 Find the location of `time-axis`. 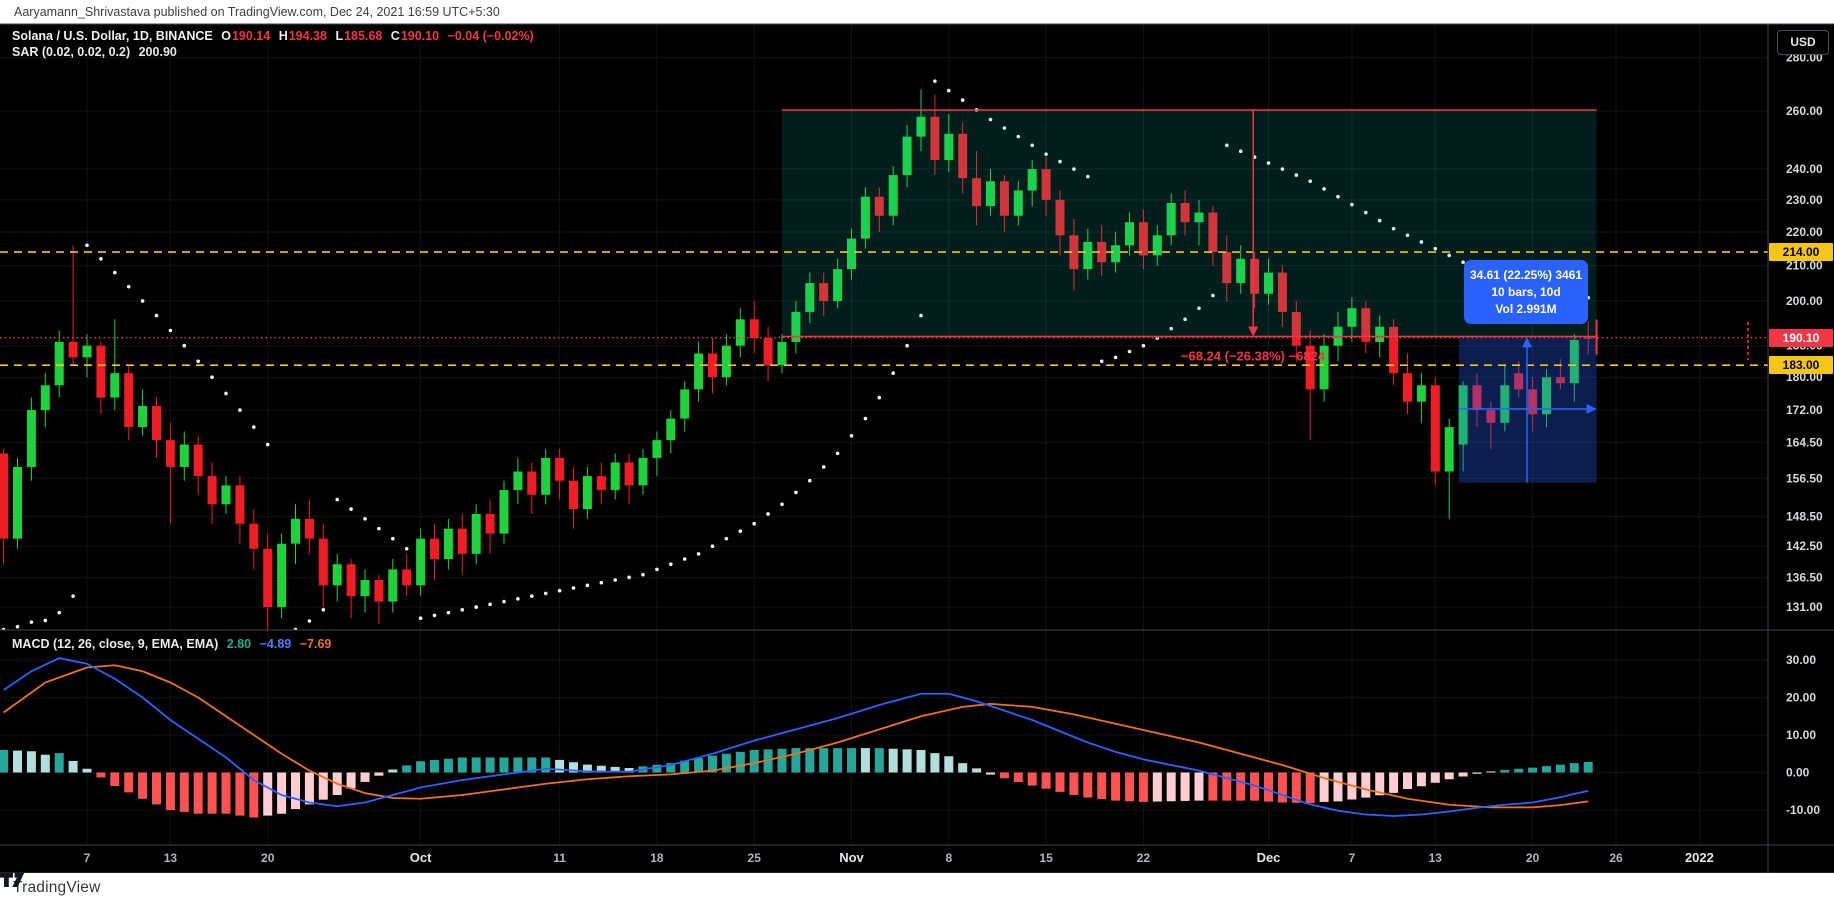

time-axis is located at coordinates (884, 859).